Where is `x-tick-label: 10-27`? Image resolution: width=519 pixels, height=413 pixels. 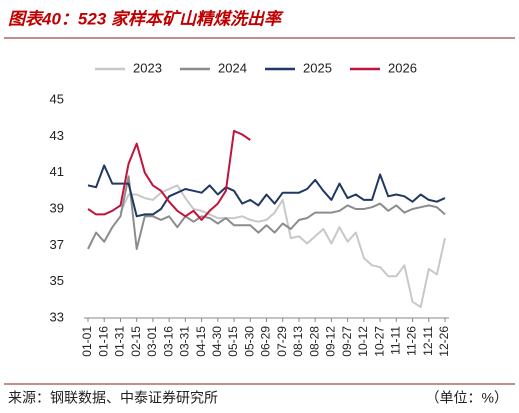
x-tick-label: 10-27 is located at coordinates (379, 341).